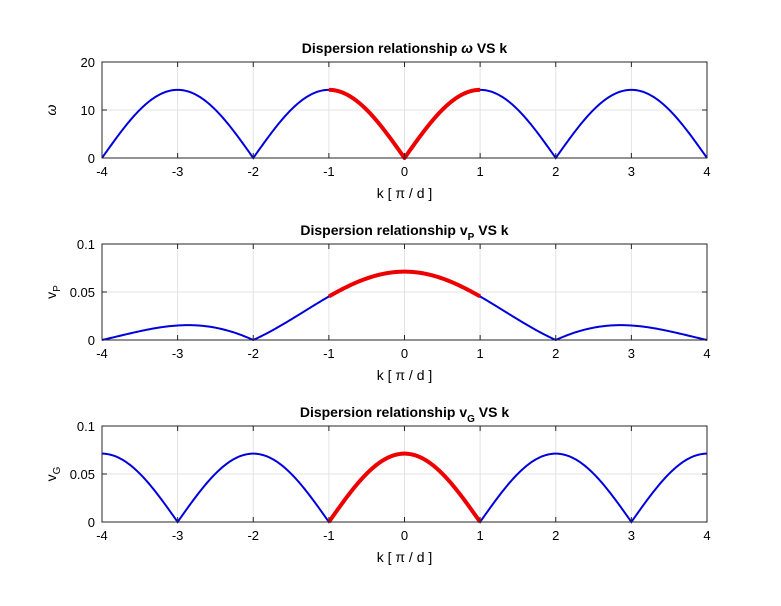  What do you see at coordinates (88, 110) in the screenshot?
I see `y-tick-label: 10` at bounding box center [88, 110].